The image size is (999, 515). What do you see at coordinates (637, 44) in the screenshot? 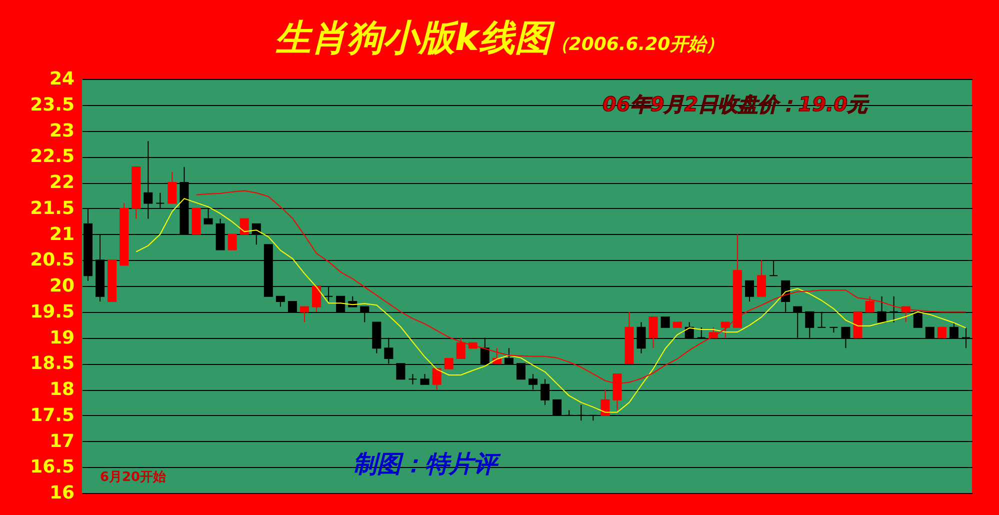
I see `chart-subtitle: （2006.6.20开始）` at bounding box center [637, 44].